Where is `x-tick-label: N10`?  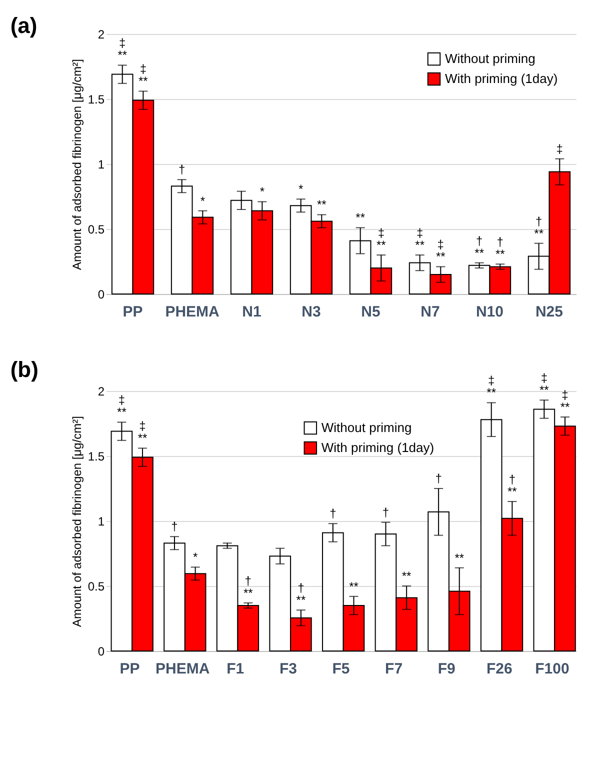
x-tick-label: N10 is located at coordinates (490, 312).